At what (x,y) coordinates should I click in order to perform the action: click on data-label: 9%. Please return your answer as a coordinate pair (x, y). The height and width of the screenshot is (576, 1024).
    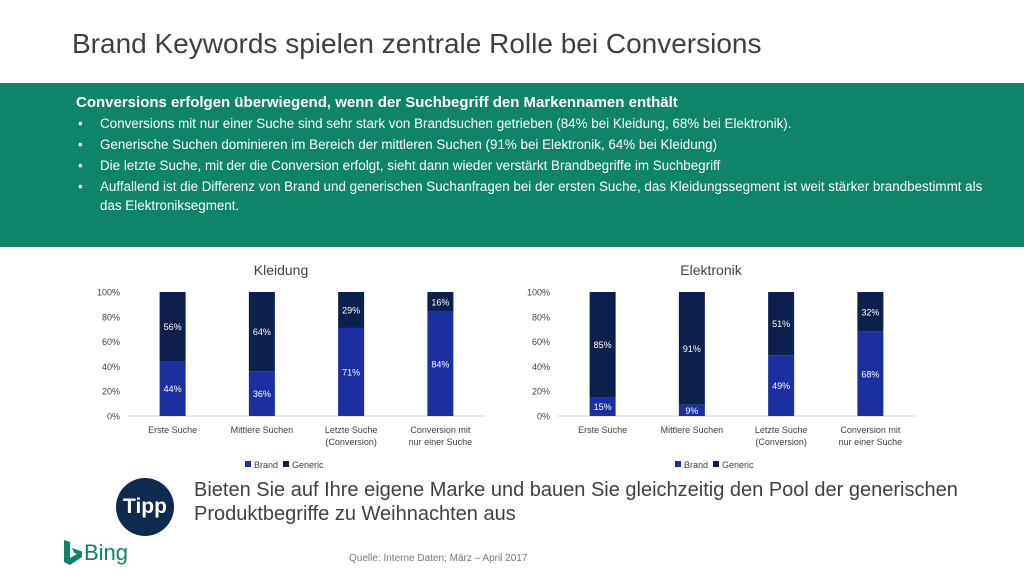
    Looking at the image, I should click on (691, 411).